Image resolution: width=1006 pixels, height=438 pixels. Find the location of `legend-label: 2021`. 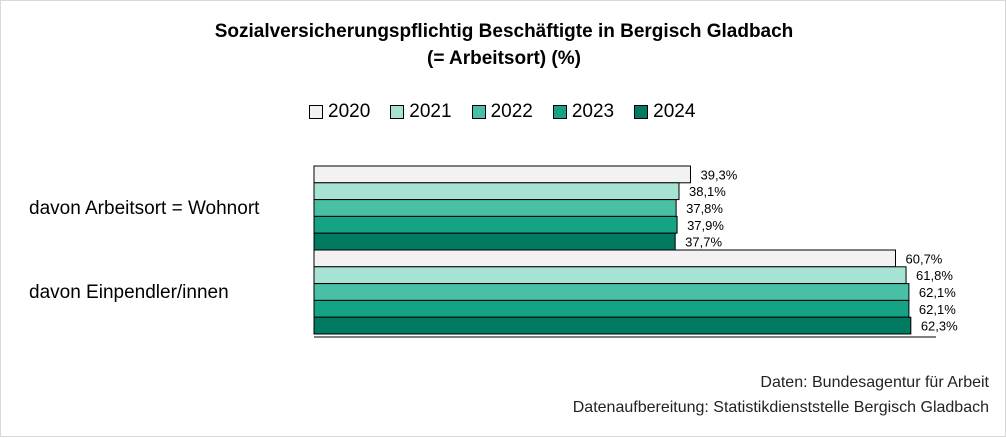

legend-label: 2021 is located at coordinates (430, 111).